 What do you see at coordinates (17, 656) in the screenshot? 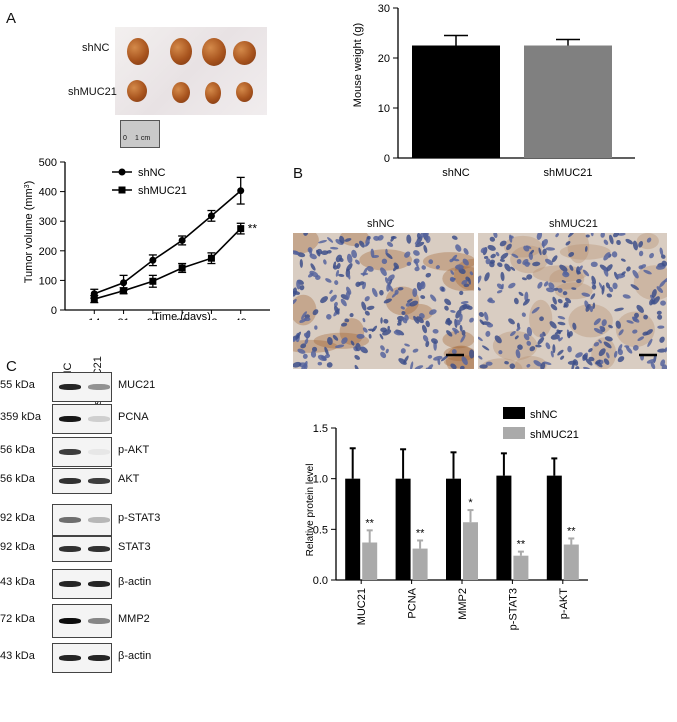
I see `blot-kda-label: 43 kDa` at bounding box center [17, 656].